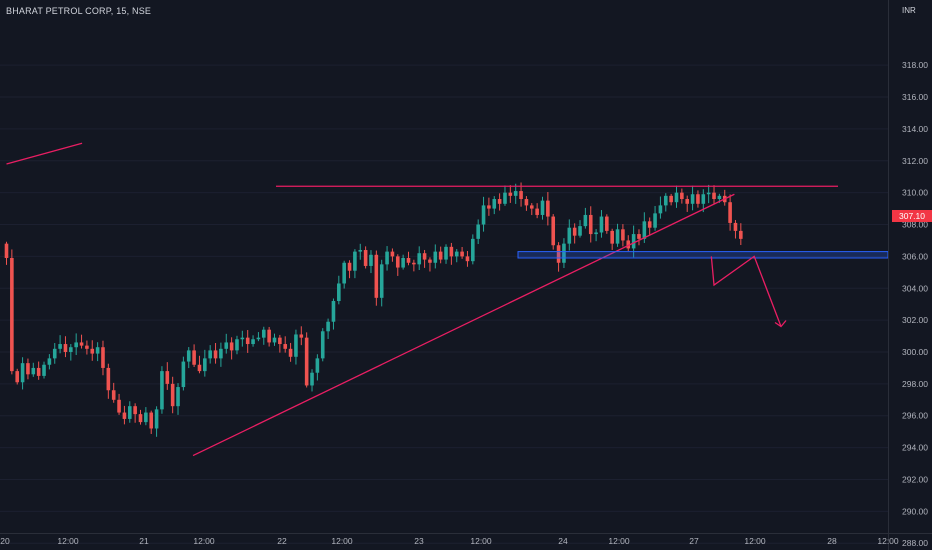 Image resolution: width=932 pixels, height=550 pixels. I want to click on y-tick-label: 310.00, so click(915, 193).